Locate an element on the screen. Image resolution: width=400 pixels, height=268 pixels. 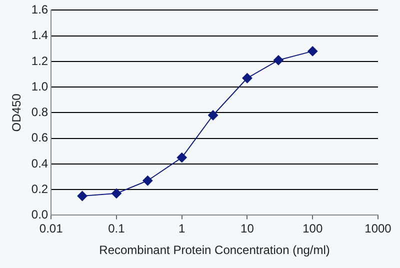
y-tick-label: 0.6 is located at coordinates (39, 137).